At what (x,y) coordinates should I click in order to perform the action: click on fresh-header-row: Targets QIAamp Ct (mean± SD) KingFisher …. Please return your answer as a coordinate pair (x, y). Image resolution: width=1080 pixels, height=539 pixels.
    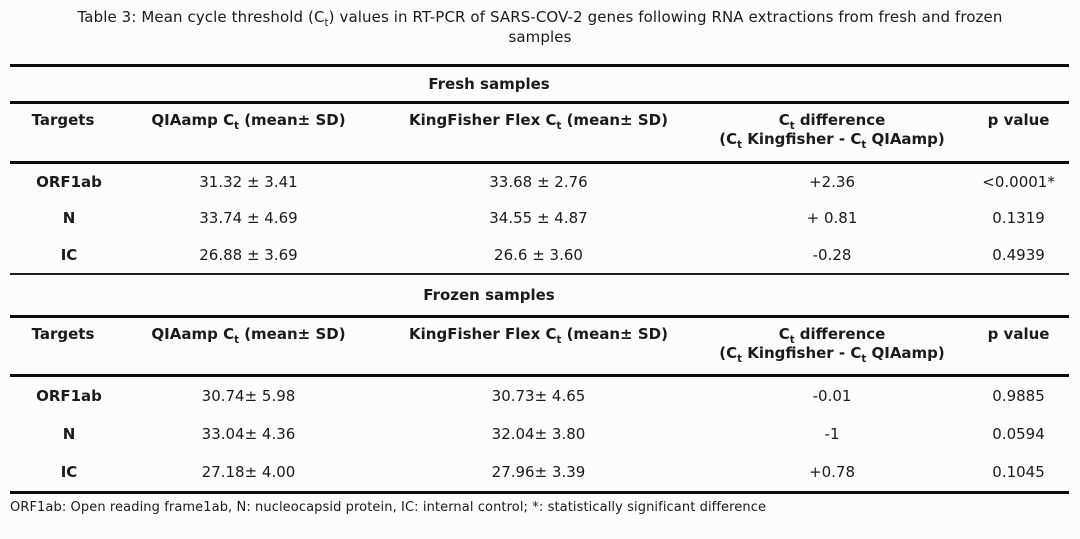
    Looking at the image, I should click on (540, 133).